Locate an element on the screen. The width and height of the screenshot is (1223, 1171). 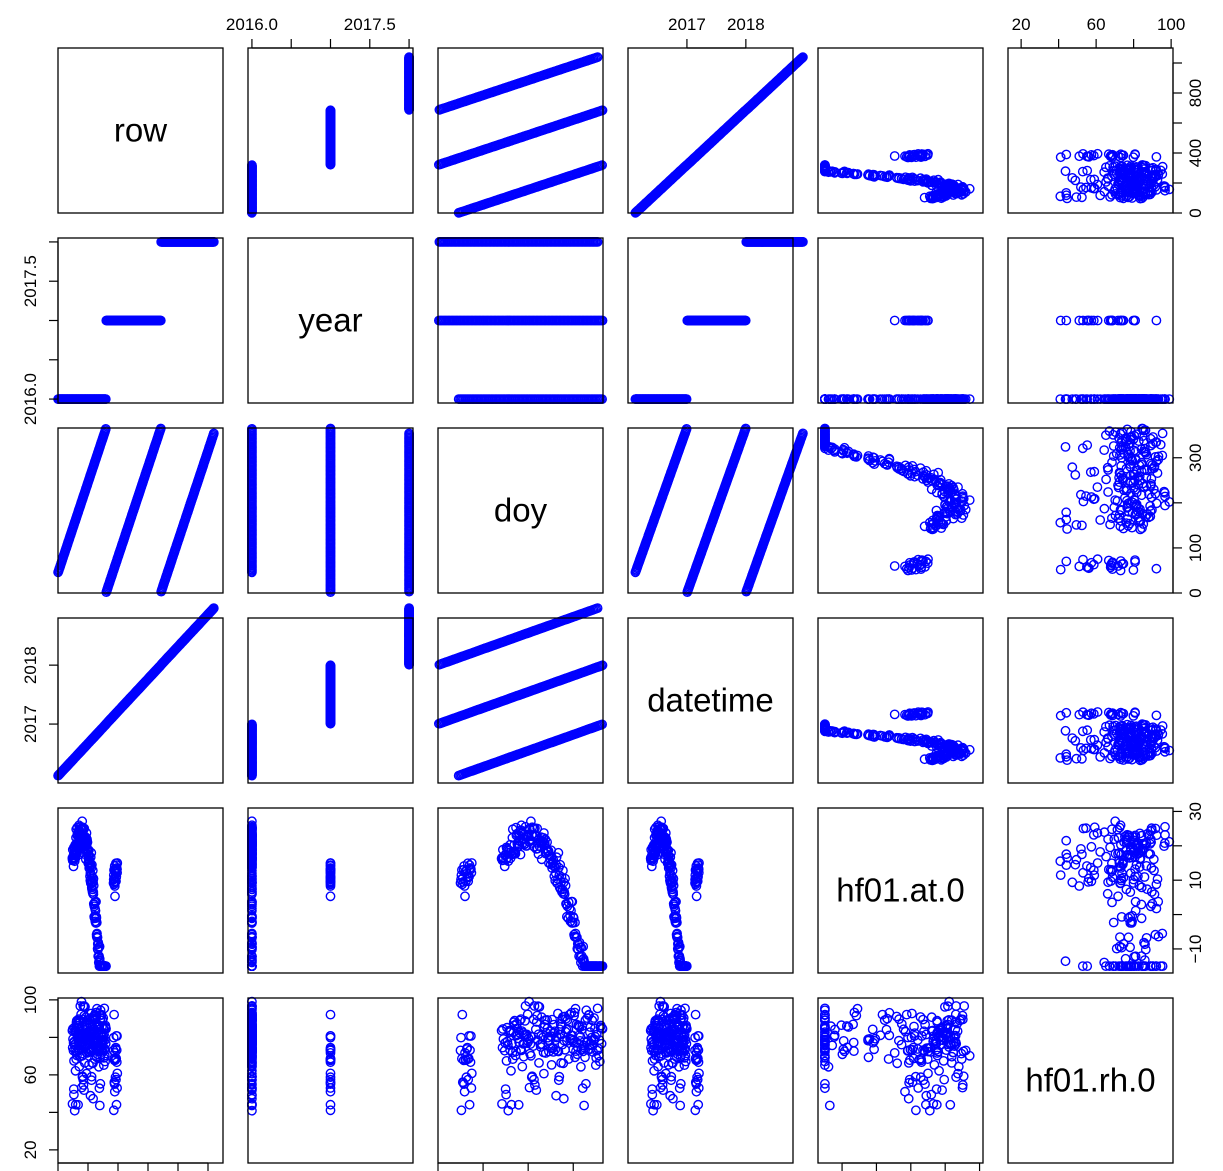
panel-points-row-vs-year is located at coordinates (330, 135).